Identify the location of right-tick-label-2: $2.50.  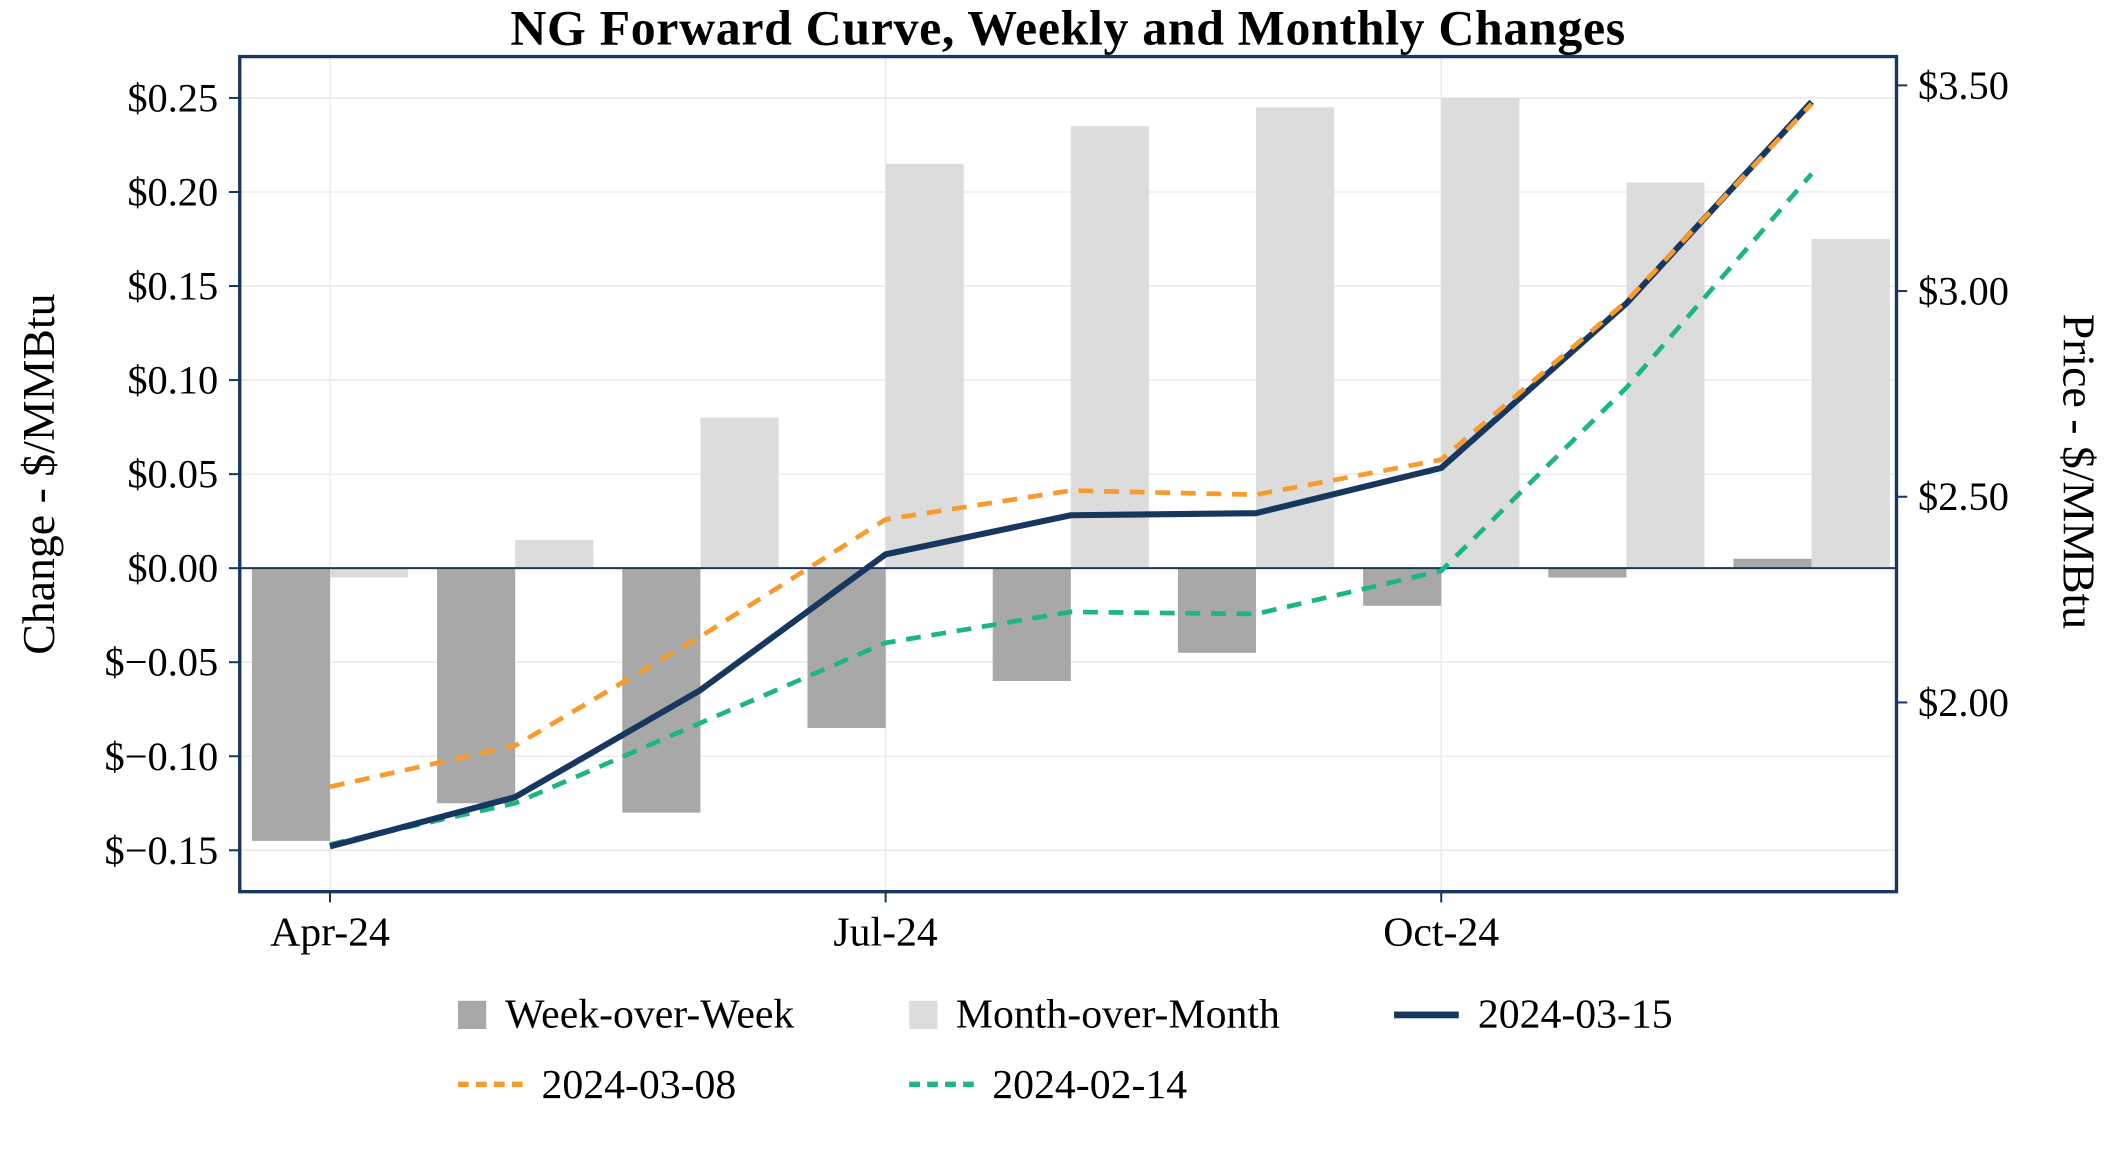
(1963, 496).